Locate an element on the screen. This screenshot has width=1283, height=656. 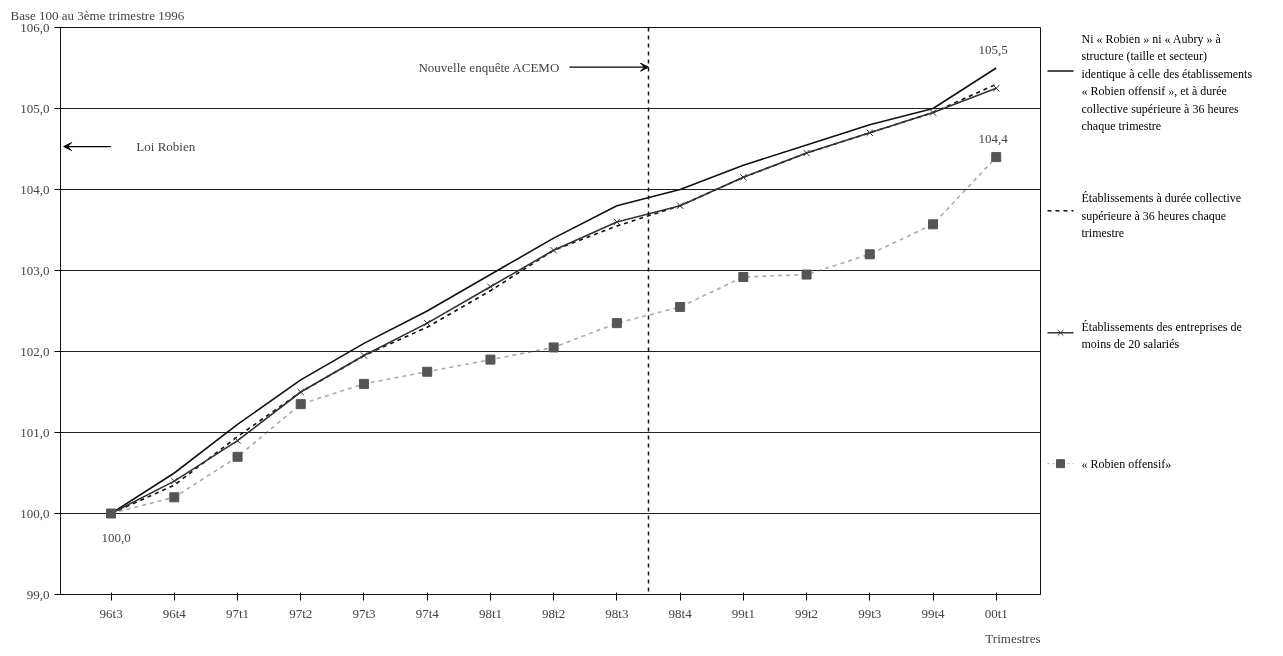
y-tick-label: 101,0 is located at coordinates (35, 432).